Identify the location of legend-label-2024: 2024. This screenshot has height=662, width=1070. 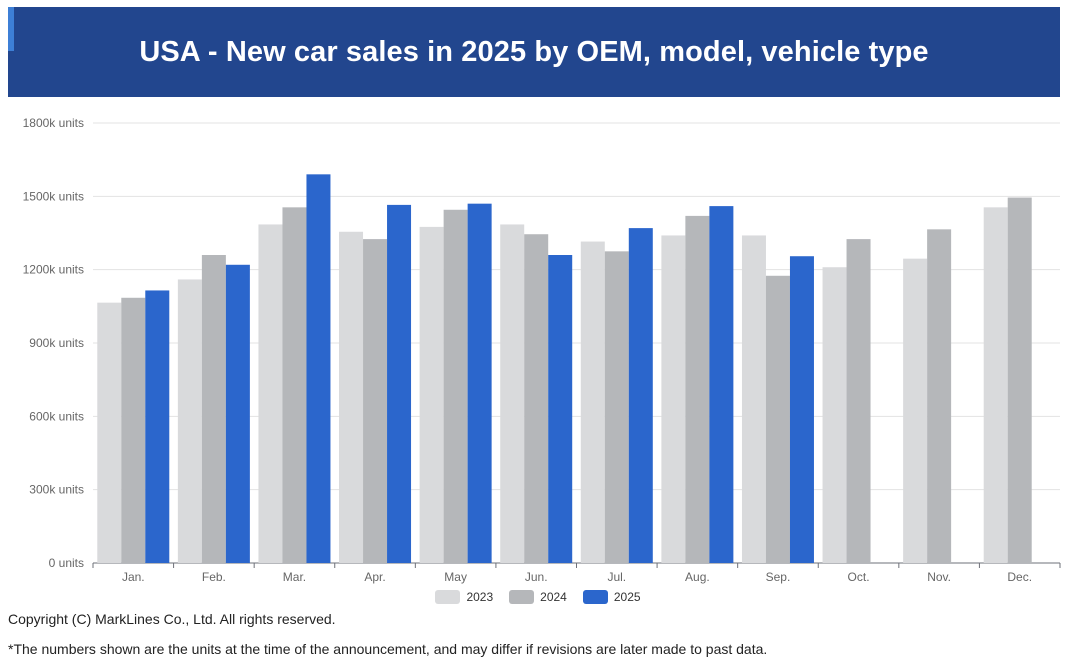
(553, 597).